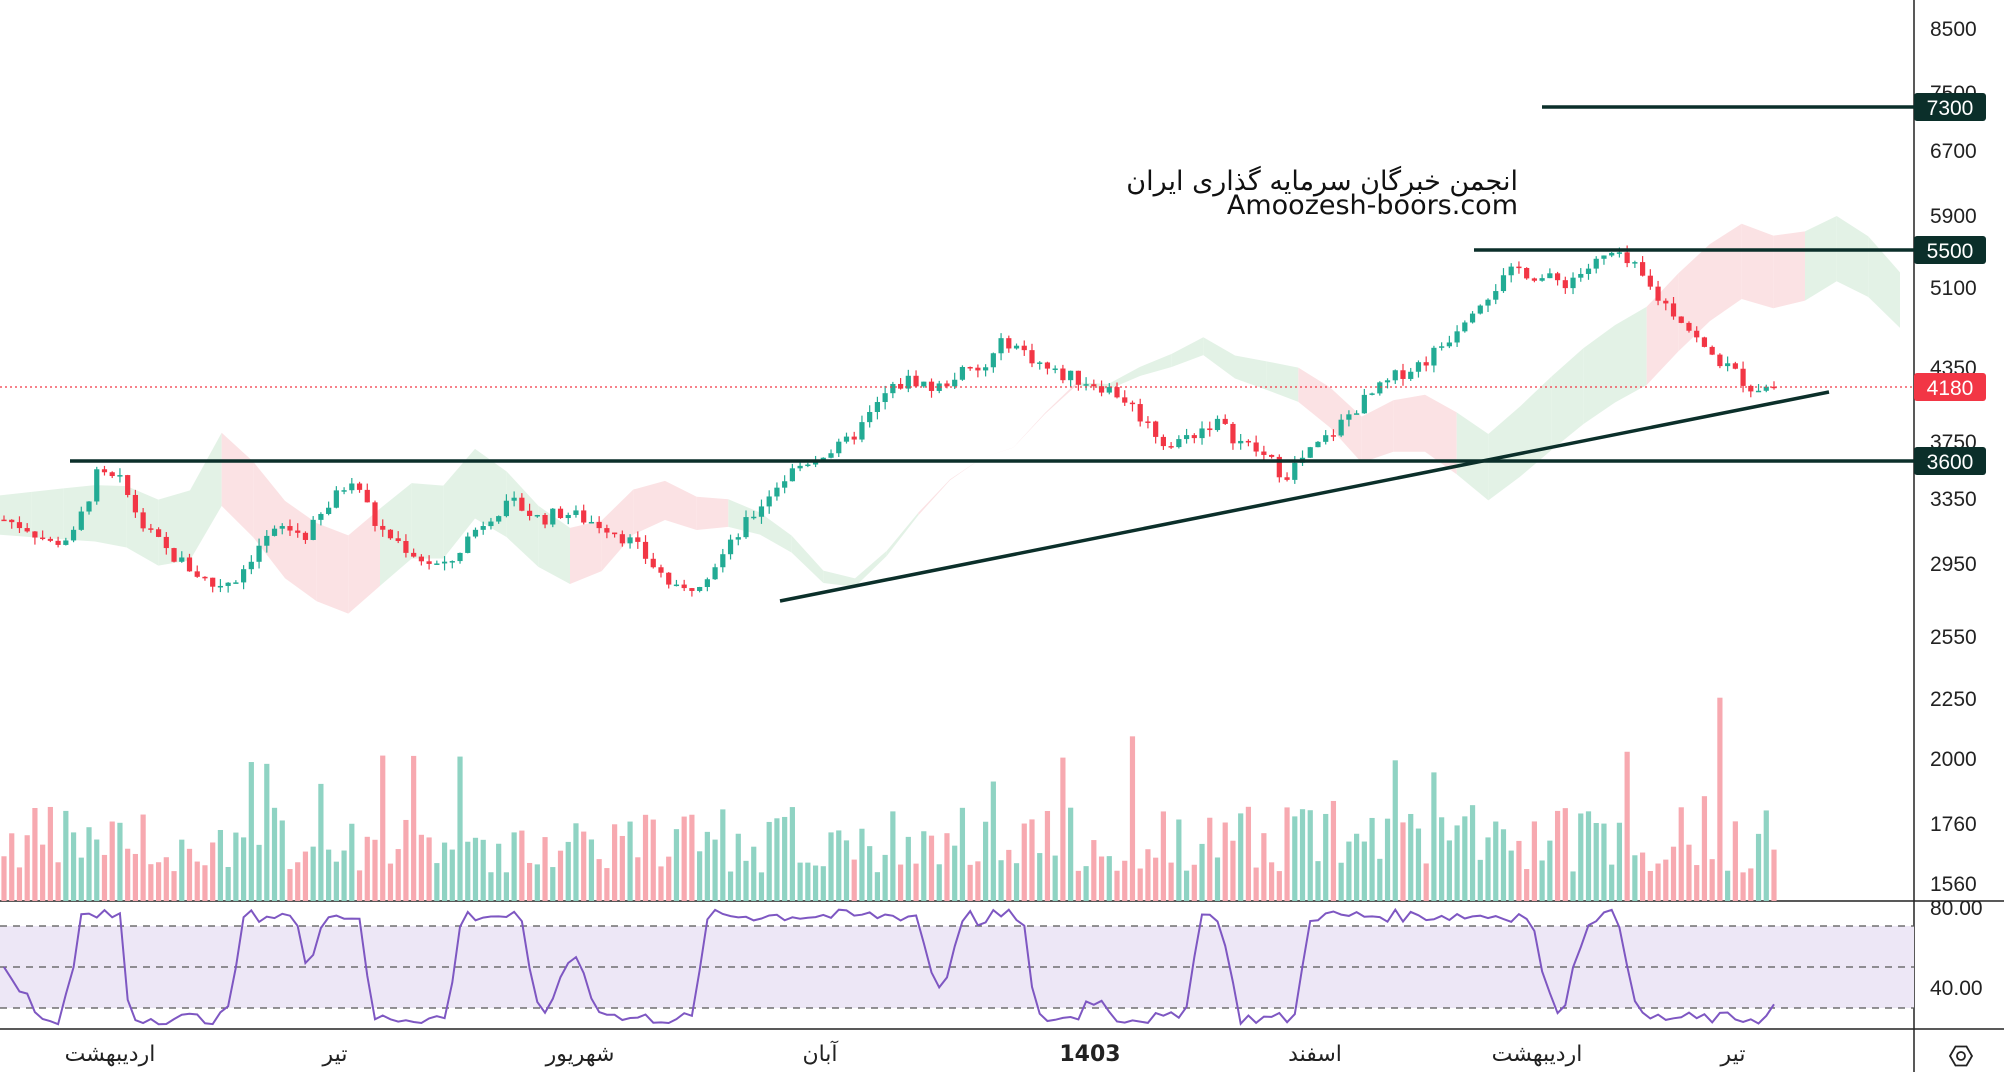  I want to click on level-label-bg, so click(1950, 250).